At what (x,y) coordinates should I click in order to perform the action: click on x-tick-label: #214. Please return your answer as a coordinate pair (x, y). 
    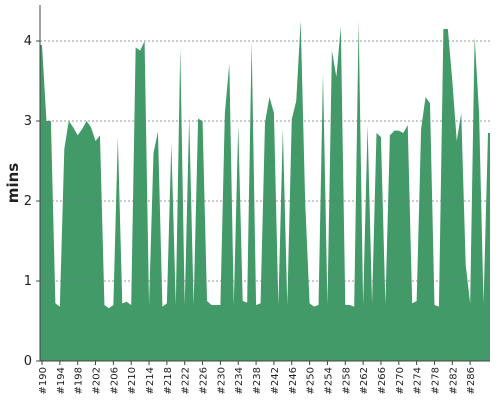
    Looking at the image, I should click on (150, 380).